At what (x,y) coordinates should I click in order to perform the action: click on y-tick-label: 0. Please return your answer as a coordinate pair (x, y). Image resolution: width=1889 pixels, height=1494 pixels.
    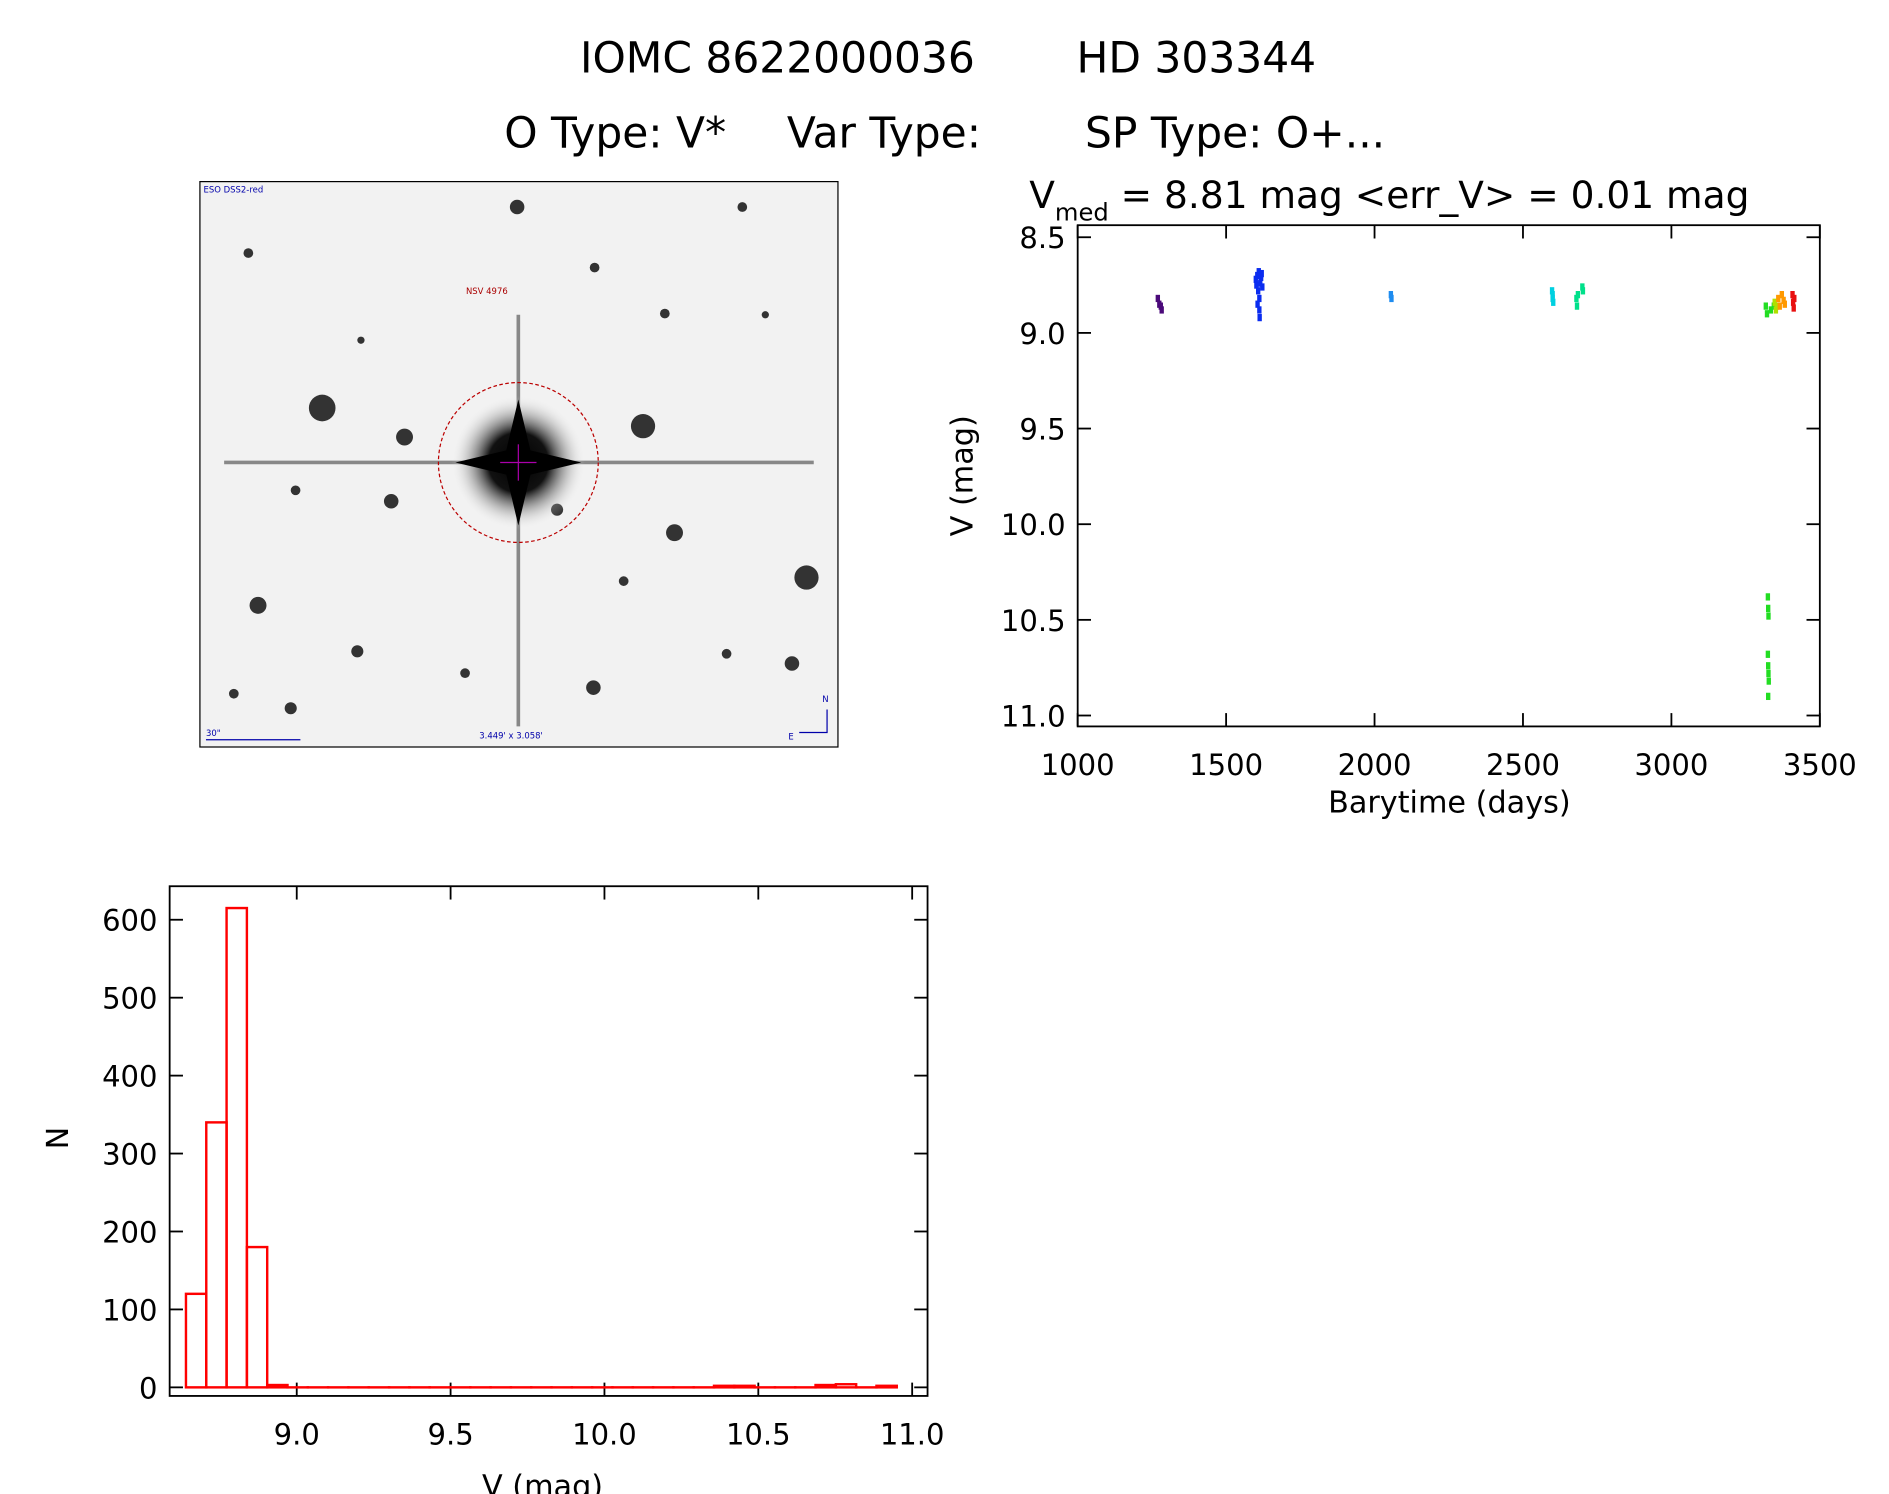
    Looking at the image, I should click on (148, 1388).